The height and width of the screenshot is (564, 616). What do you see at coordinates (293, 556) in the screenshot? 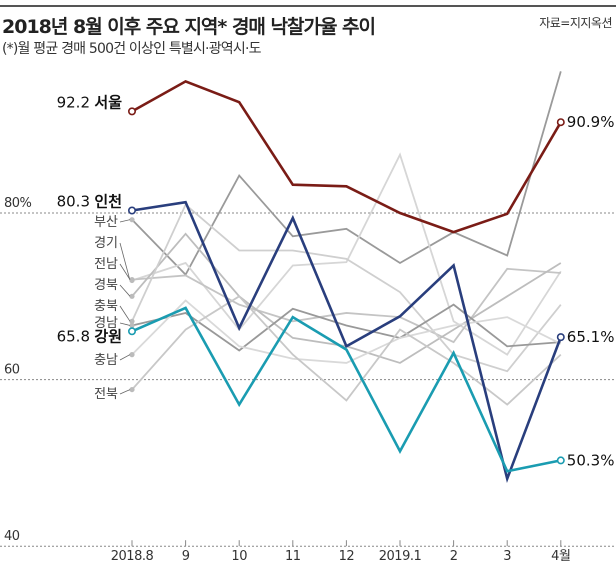
I see `x-tick-label: 11` at bounding box center [293, 556].